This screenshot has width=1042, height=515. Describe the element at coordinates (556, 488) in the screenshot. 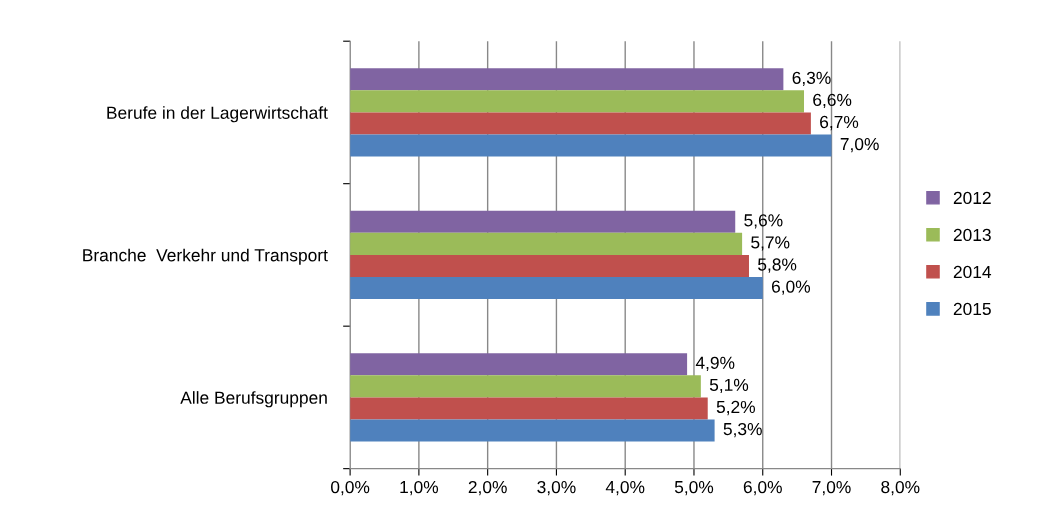

I see `x-tick-label: 3,0%` at that location.